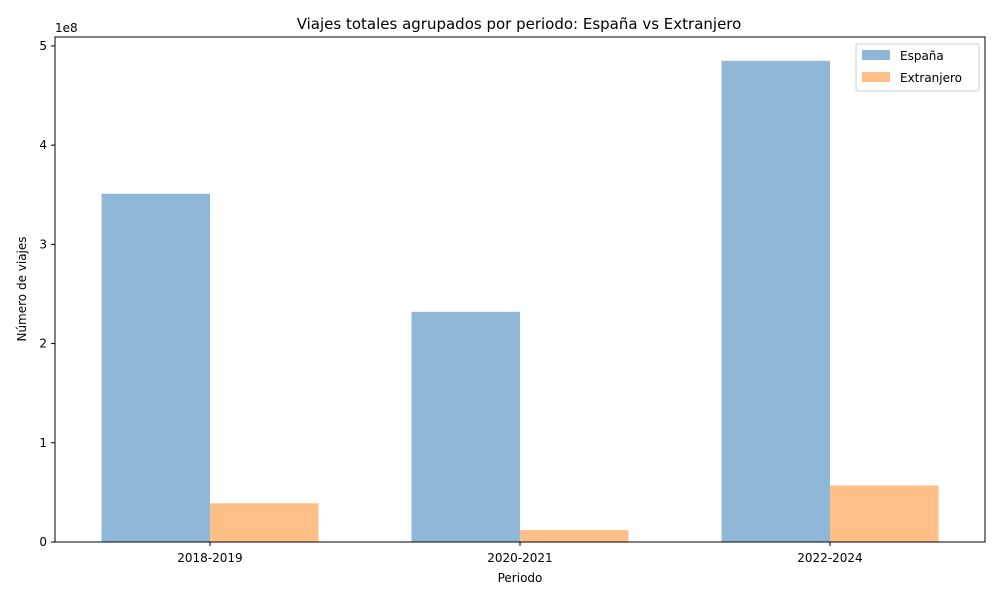  Describe the element at coordinates (465, 426) in the screenshot. I see `bar-espana-2020-2021` at that location.